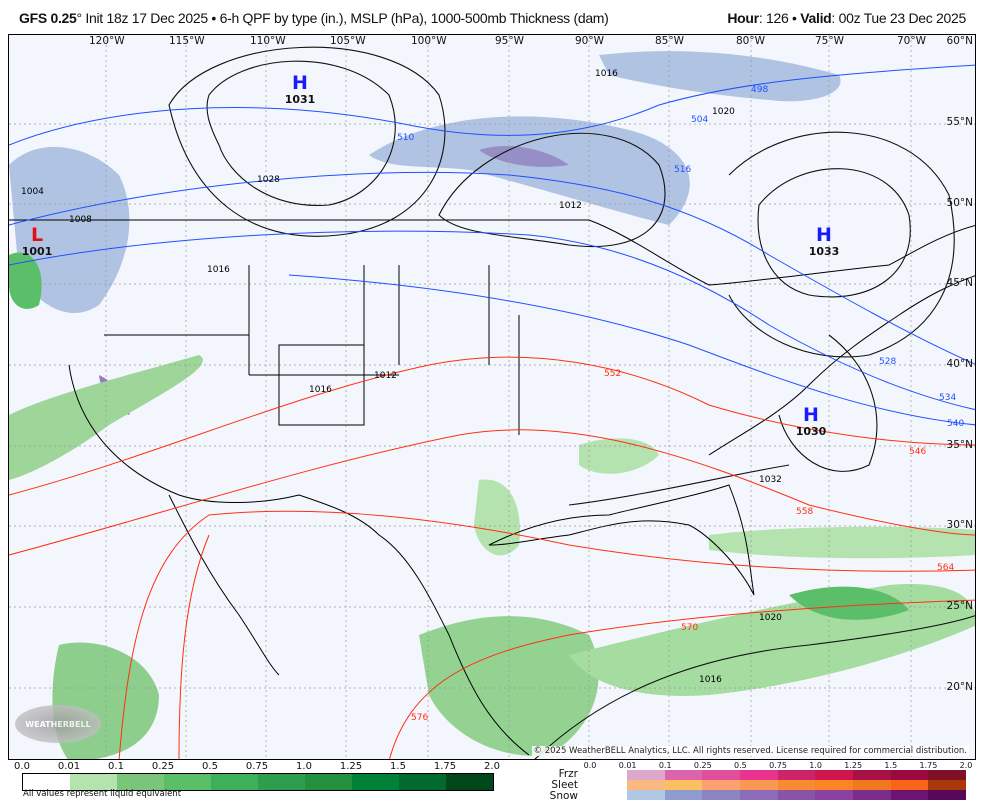 The width and height of the screenshot is (984, 808). What do you see at coordinates (824, 241) in the screenshot?
I see `high-pressure-center: H 1033` at bounding box center [824, 241].